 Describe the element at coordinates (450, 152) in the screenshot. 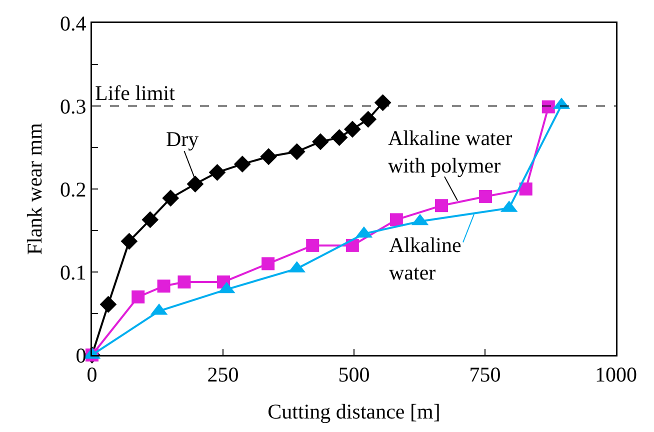

I see `series-label: Alkaline water with polymer` at that location.